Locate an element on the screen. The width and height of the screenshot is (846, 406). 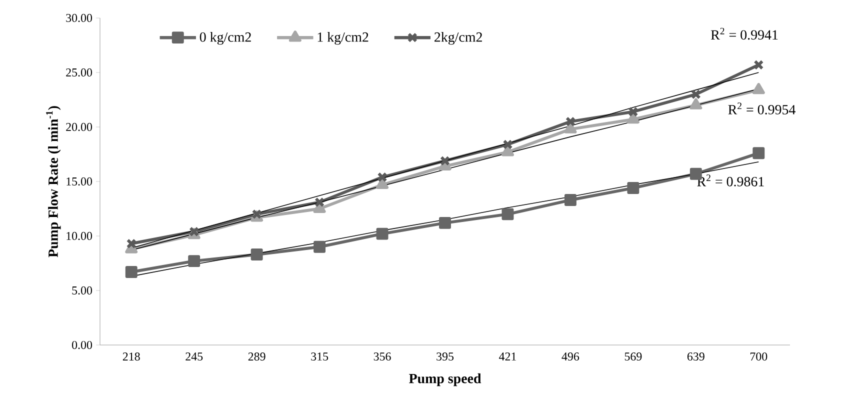
x-tick-label: 315 is located at coordinates (319, 356).